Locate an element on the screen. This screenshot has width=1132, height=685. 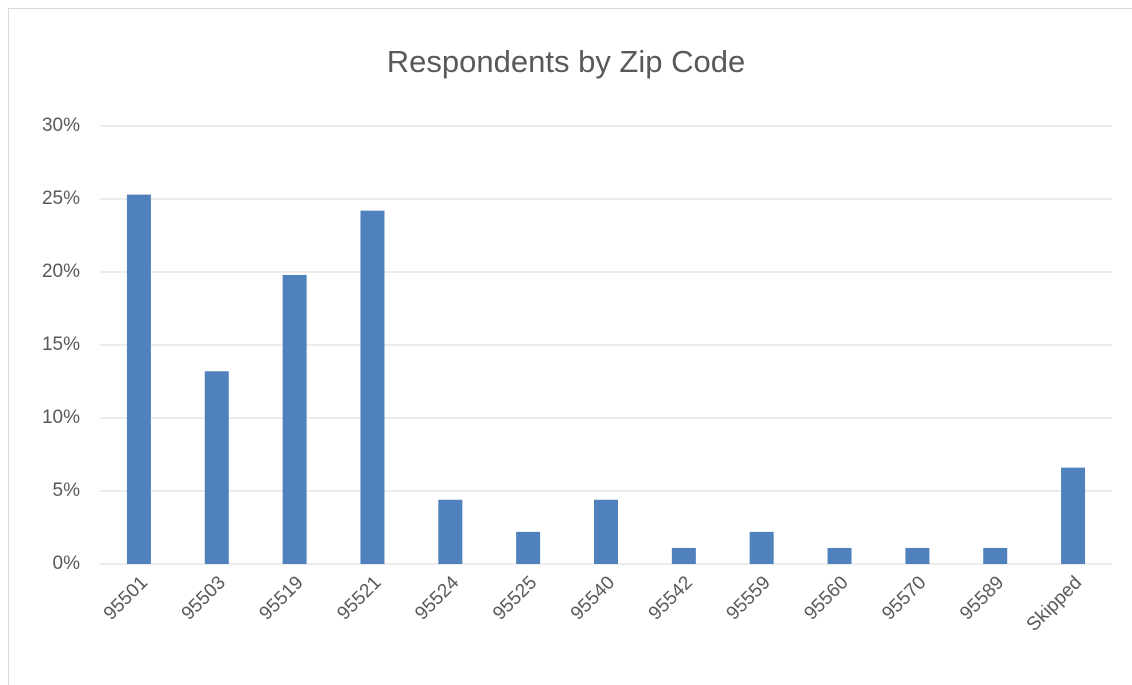
y-tick-label: 20% is located at coordinates (61, 271).